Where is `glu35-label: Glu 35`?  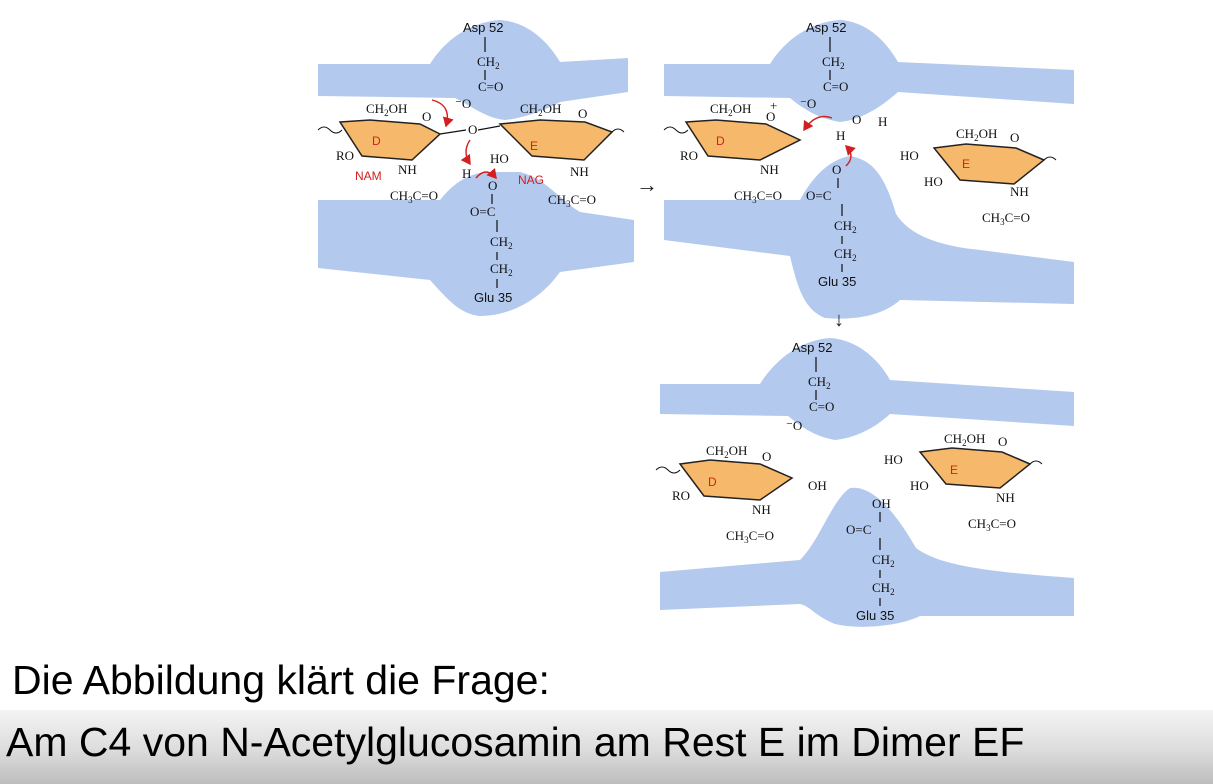 glu35-label: Glu 35 is located at coordinates (493, 297).